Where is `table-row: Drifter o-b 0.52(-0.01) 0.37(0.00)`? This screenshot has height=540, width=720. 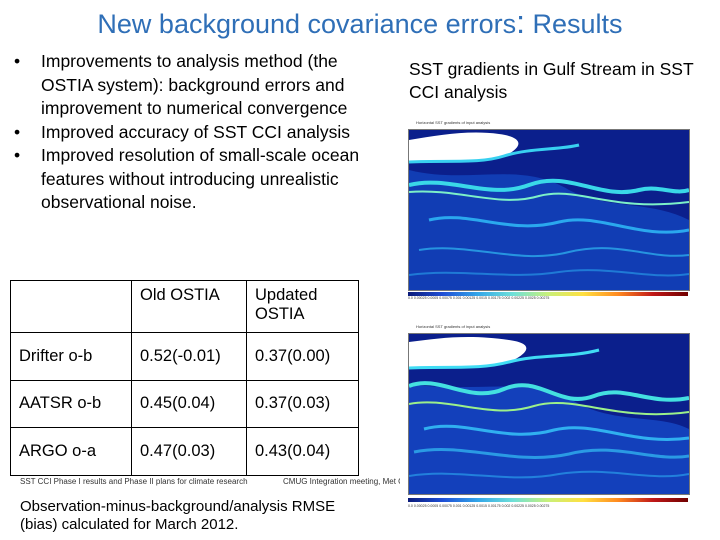 table-row: Drifter o-b 0.52(-0.01) 0.37(0.00) is located at coordinates (184, 356).